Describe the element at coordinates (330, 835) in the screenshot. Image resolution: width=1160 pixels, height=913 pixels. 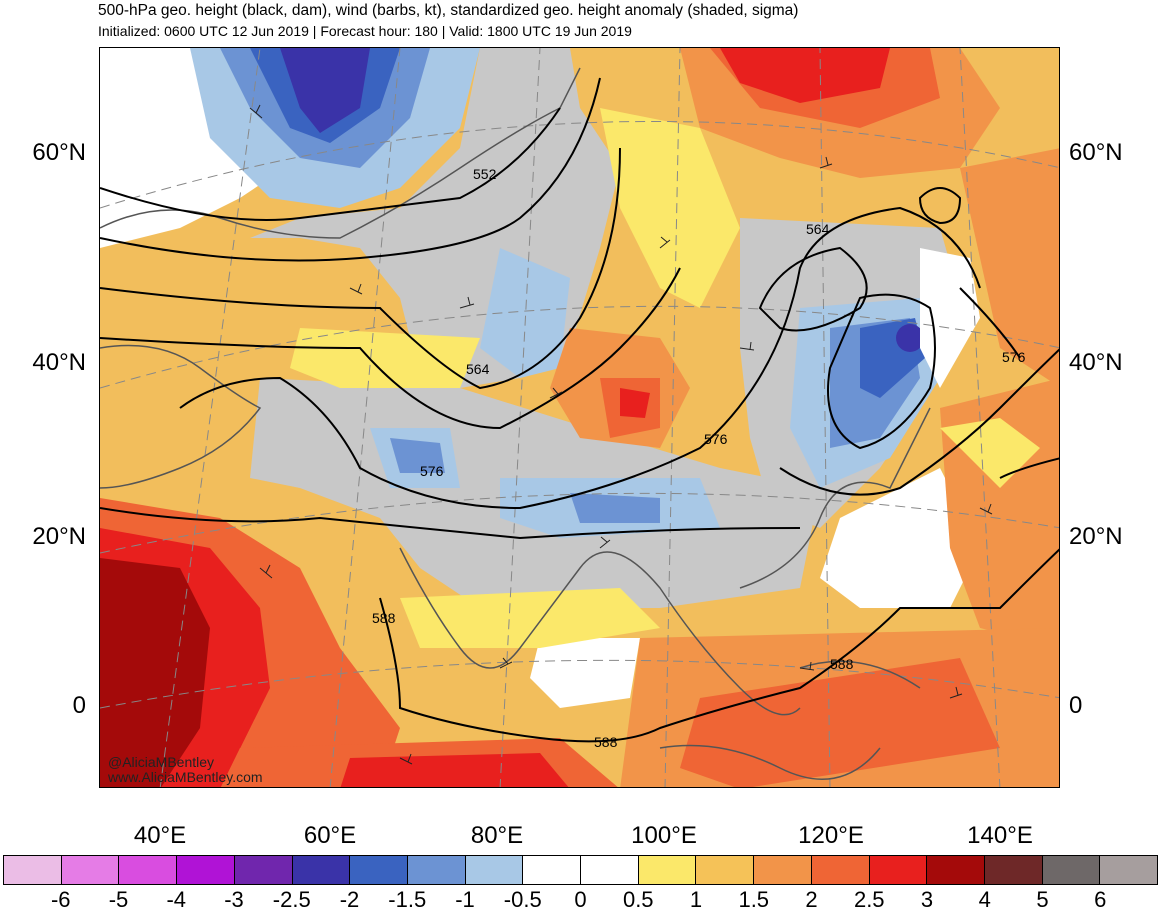
I see `lon-label: 60°E` at that location.